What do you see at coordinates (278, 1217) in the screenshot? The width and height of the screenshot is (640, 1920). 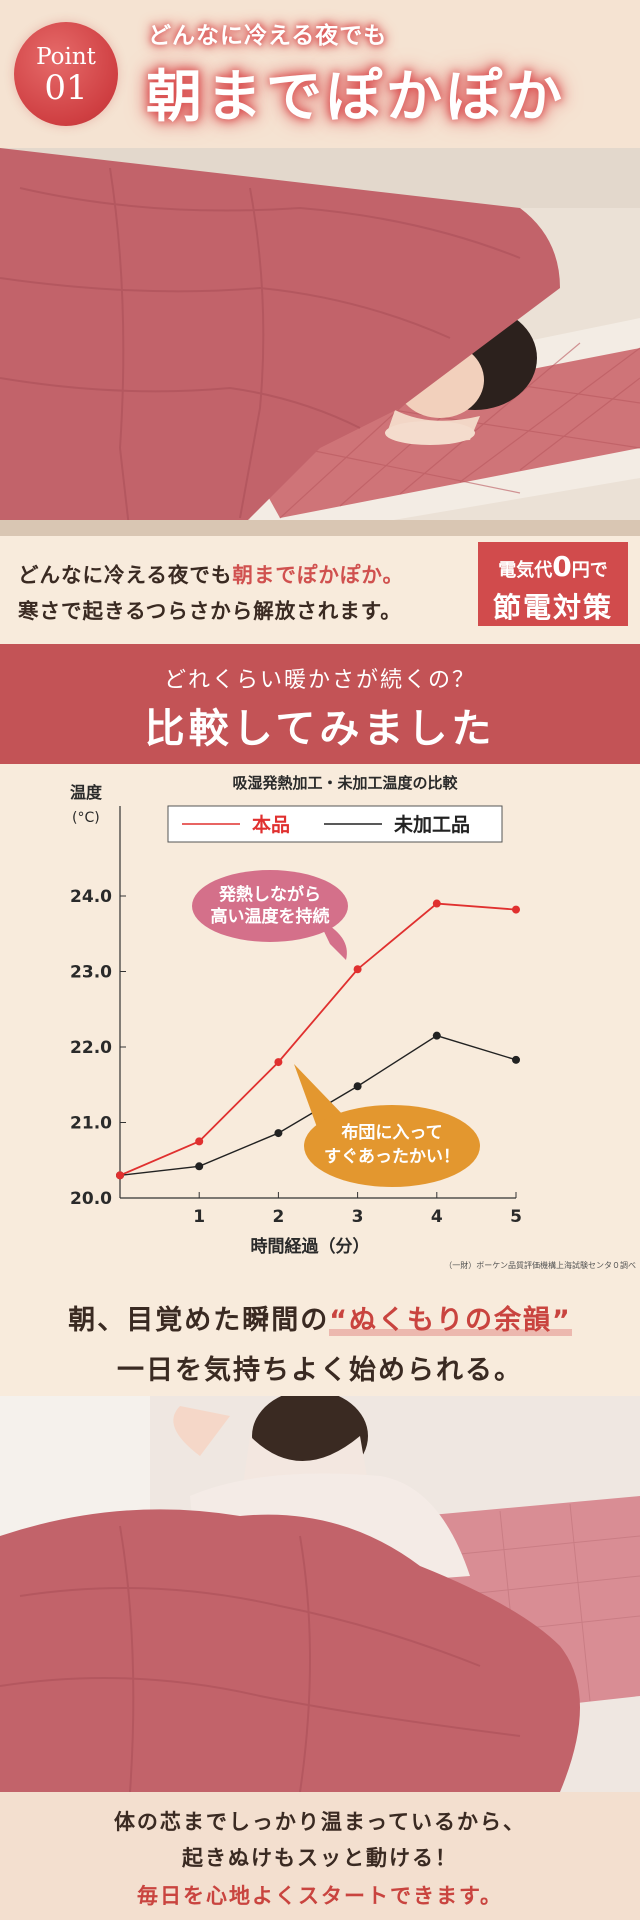 I see `x-tick-label: 2` at bounding box center [278, 1217].